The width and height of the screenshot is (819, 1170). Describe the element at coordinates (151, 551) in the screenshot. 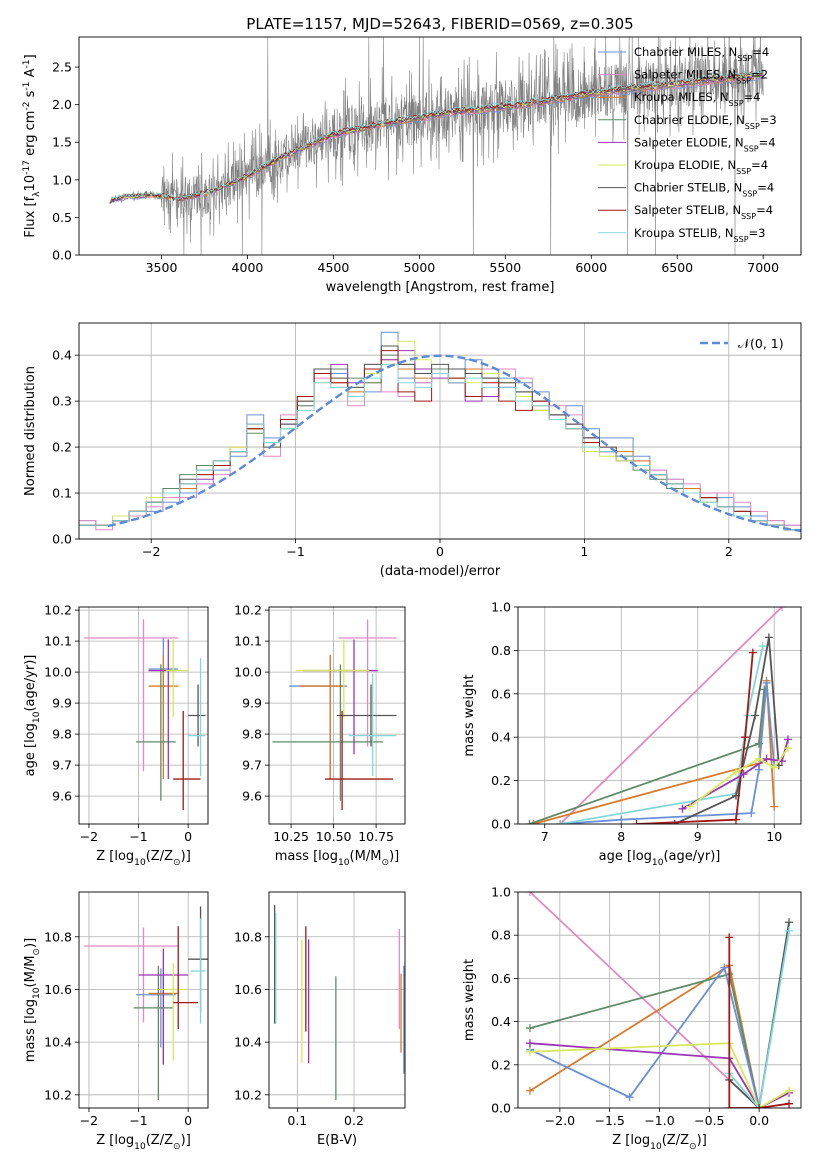

I see `x-tick-label: −2` at that location.